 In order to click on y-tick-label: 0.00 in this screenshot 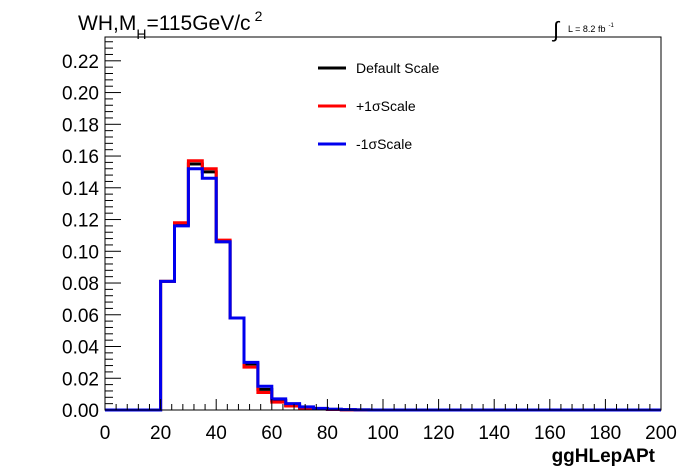, I will do `click(80, 411)`.